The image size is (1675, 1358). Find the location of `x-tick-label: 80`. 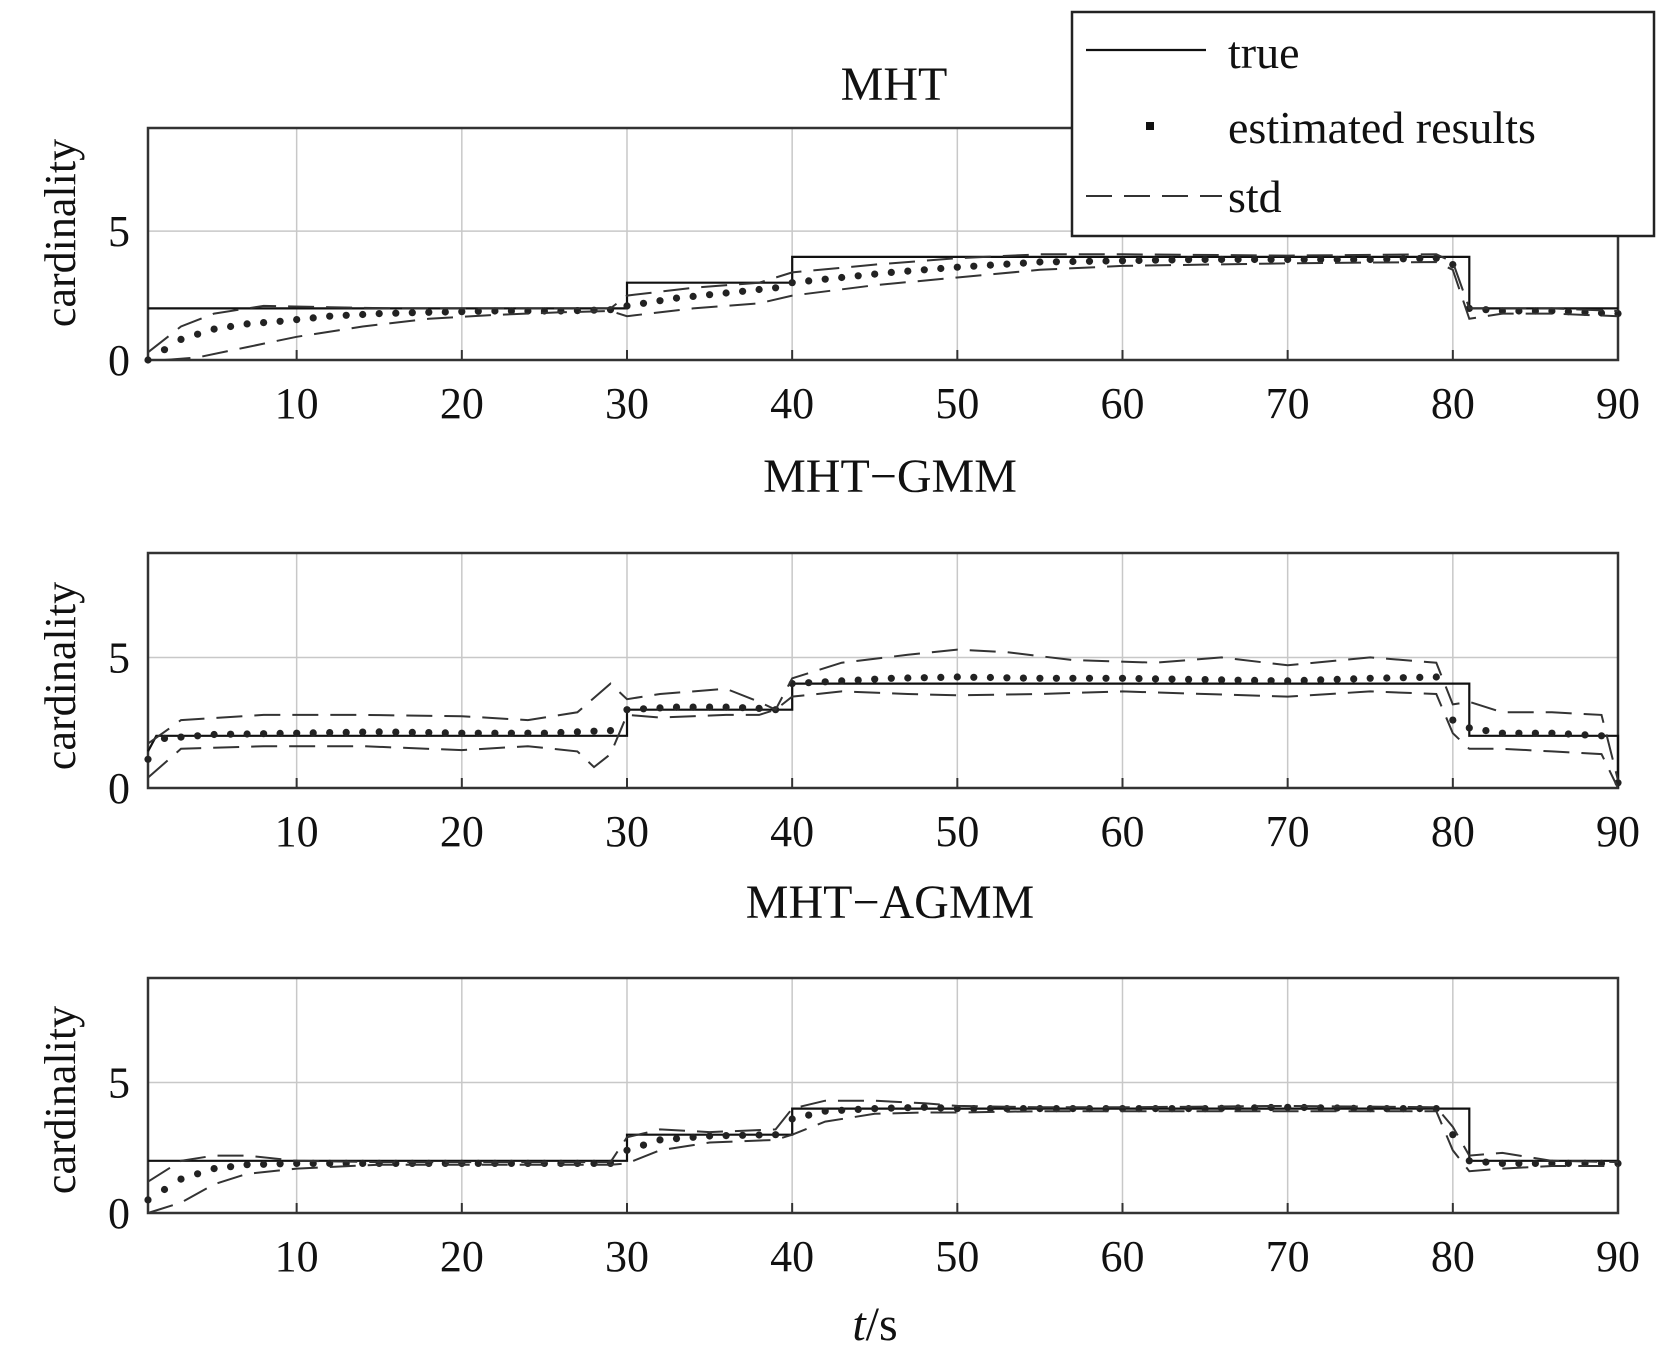

x-tick-label: 80 is located at coordinates (1453, 1256).